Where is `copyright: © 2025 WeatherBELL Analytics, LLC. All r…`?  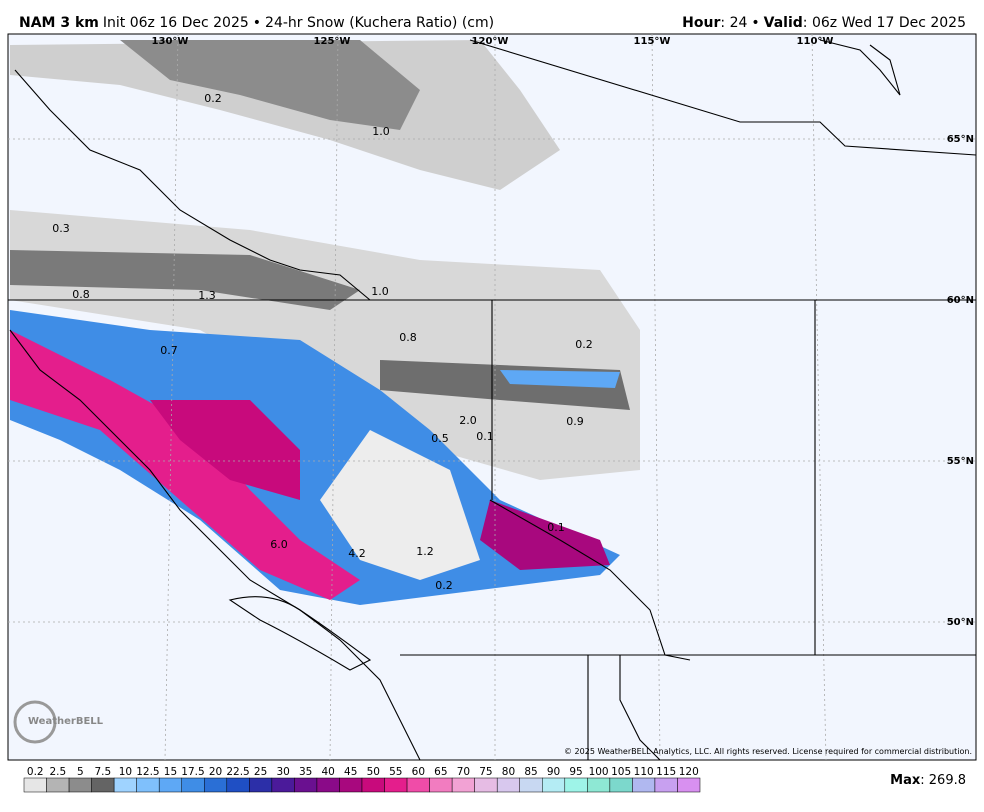
copyright: © 2025 WeatherBELL Analytics, LLC. All r… is located at coordinates (768, 751).